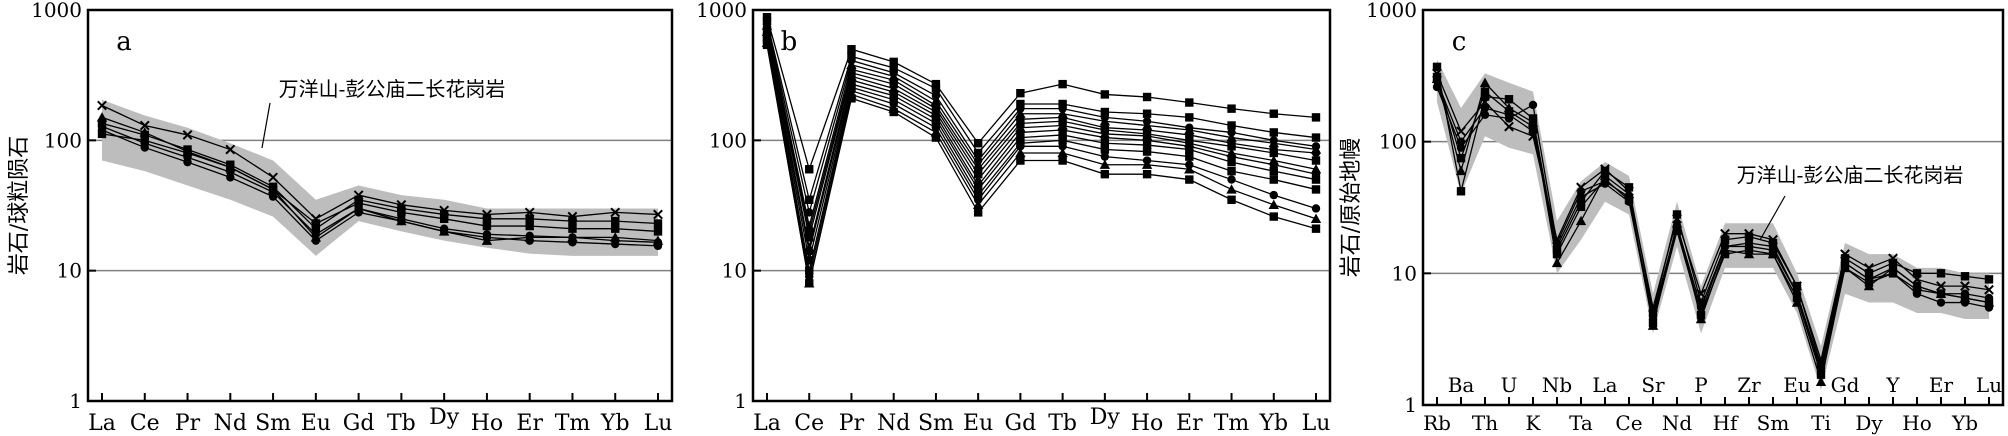 Image resolution: width=2008 pixels, height=436 pixels. Describe the element at coordinates (1772, 218) in the screenshot. I see `annotation-leader` at that location.